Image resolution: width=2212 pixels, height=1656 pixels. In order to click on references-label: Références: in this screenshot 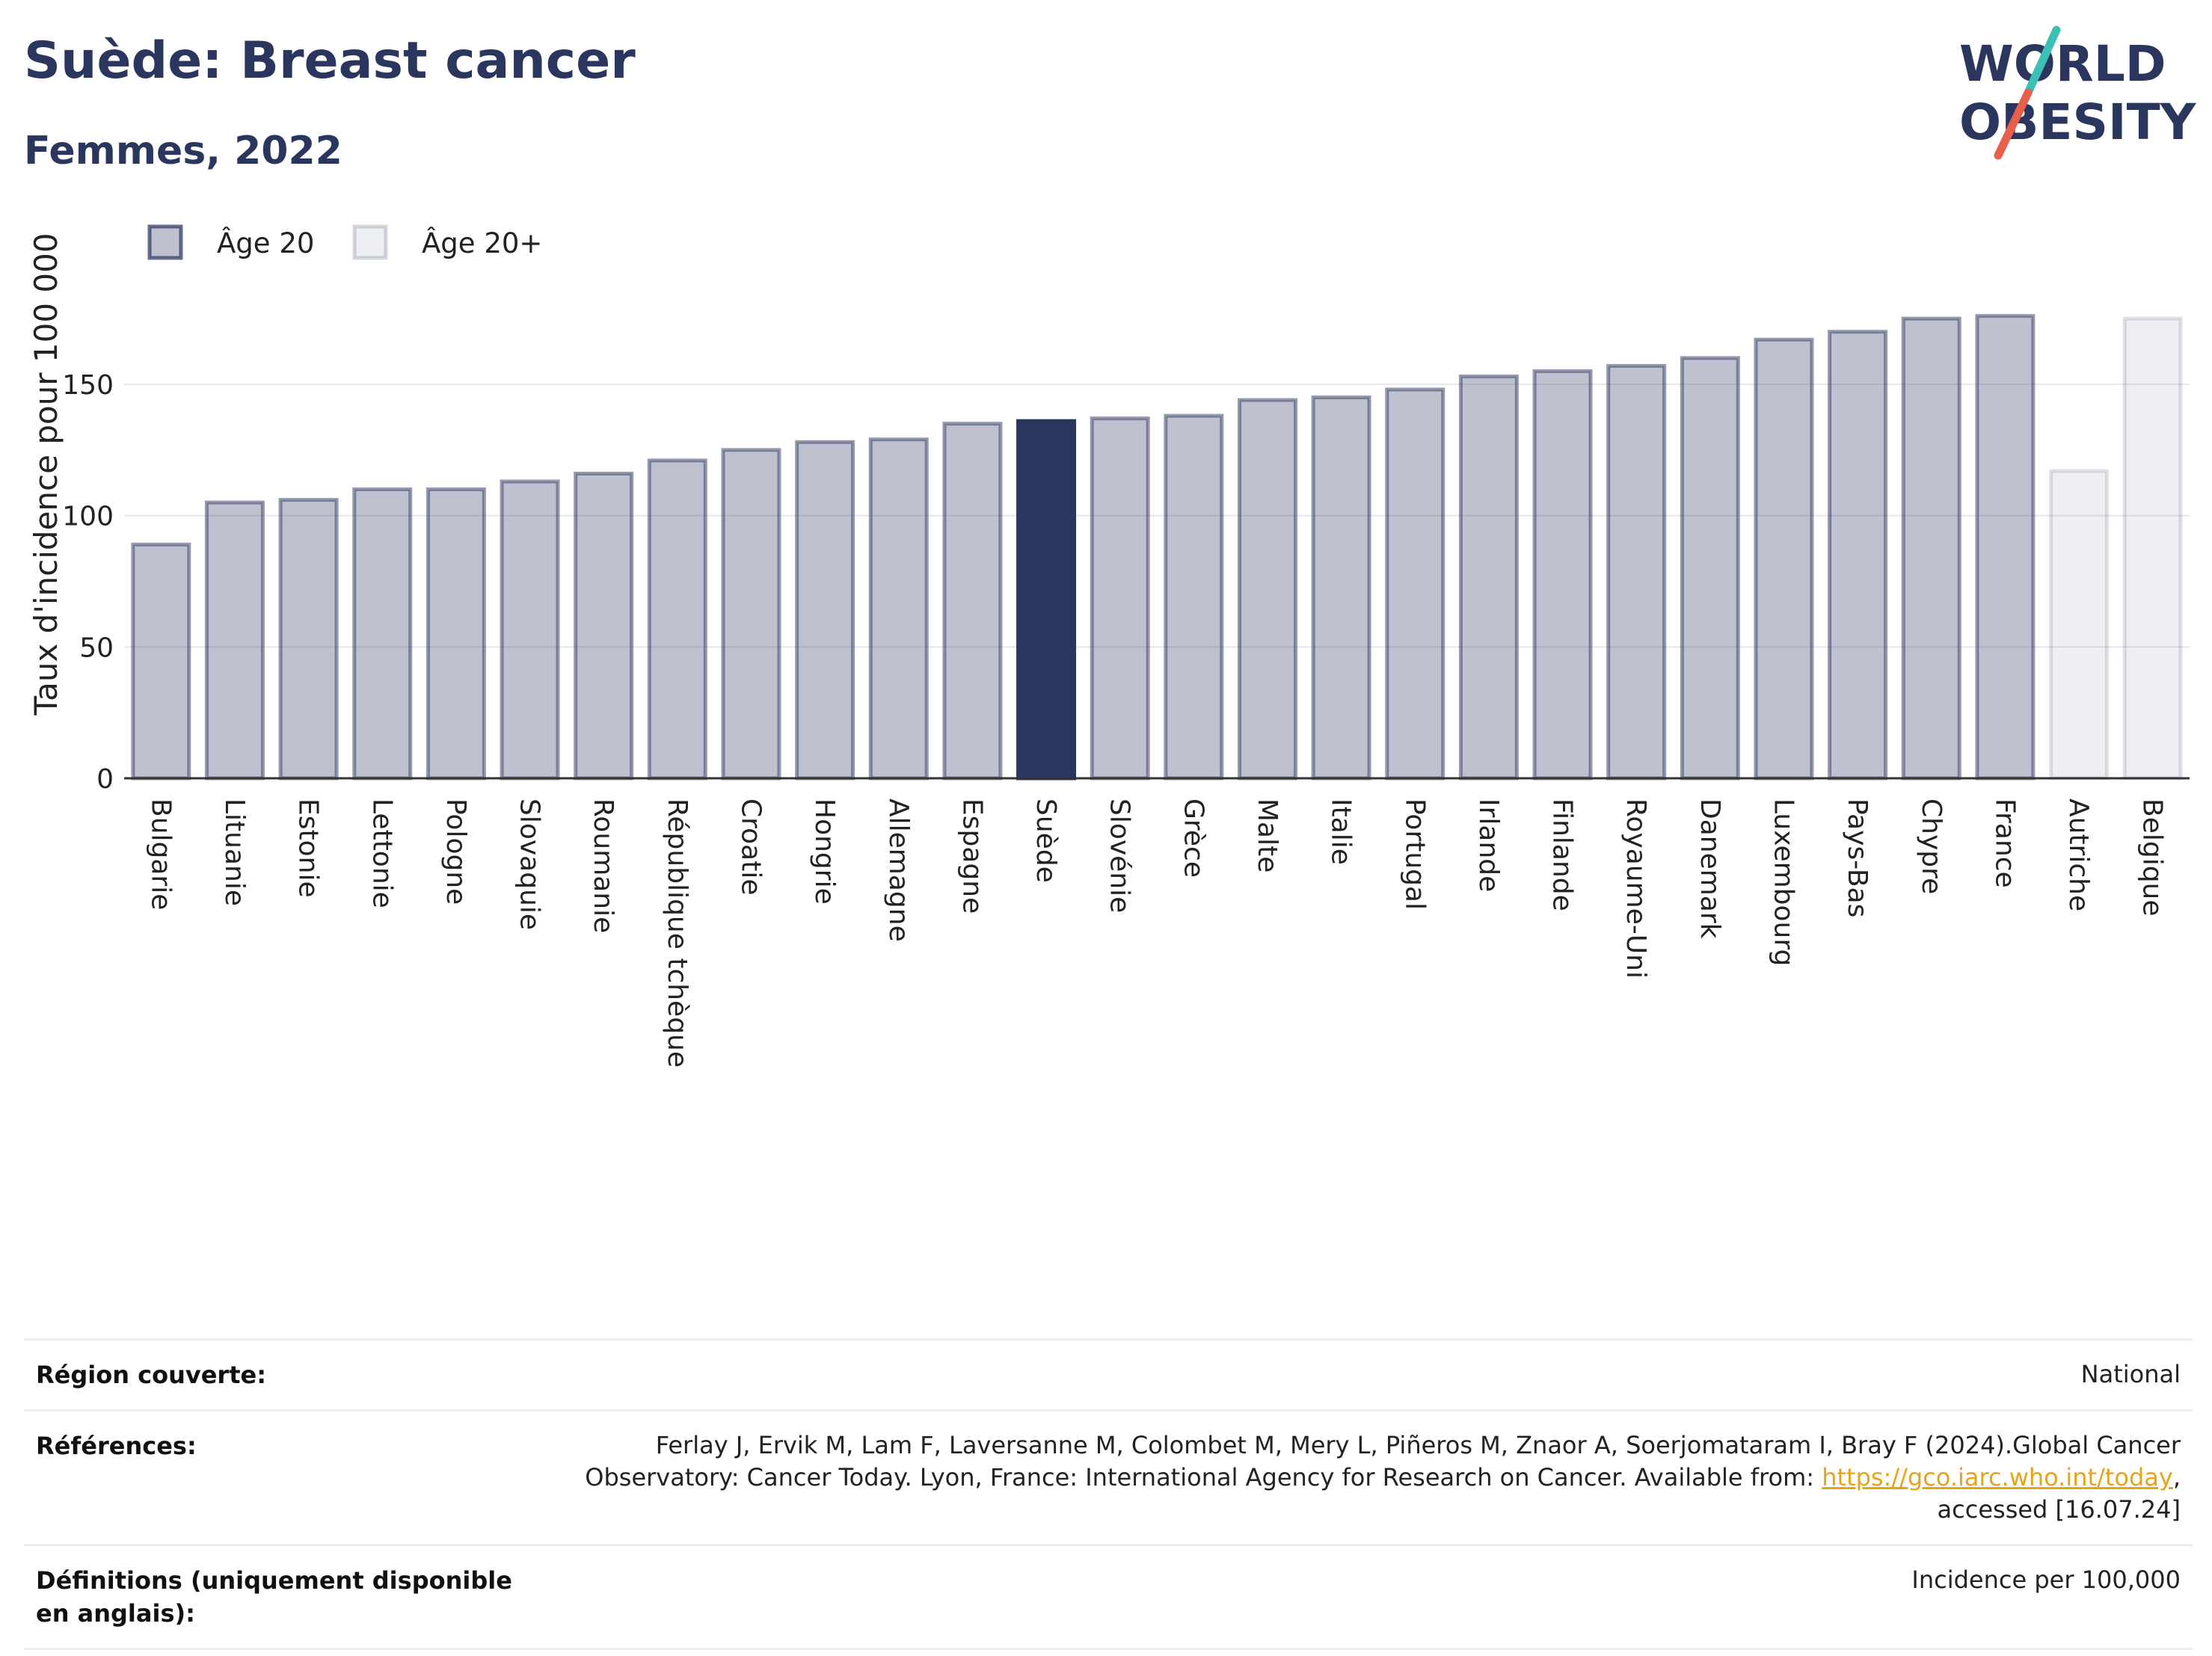, I will do `click(116, 1446)`.